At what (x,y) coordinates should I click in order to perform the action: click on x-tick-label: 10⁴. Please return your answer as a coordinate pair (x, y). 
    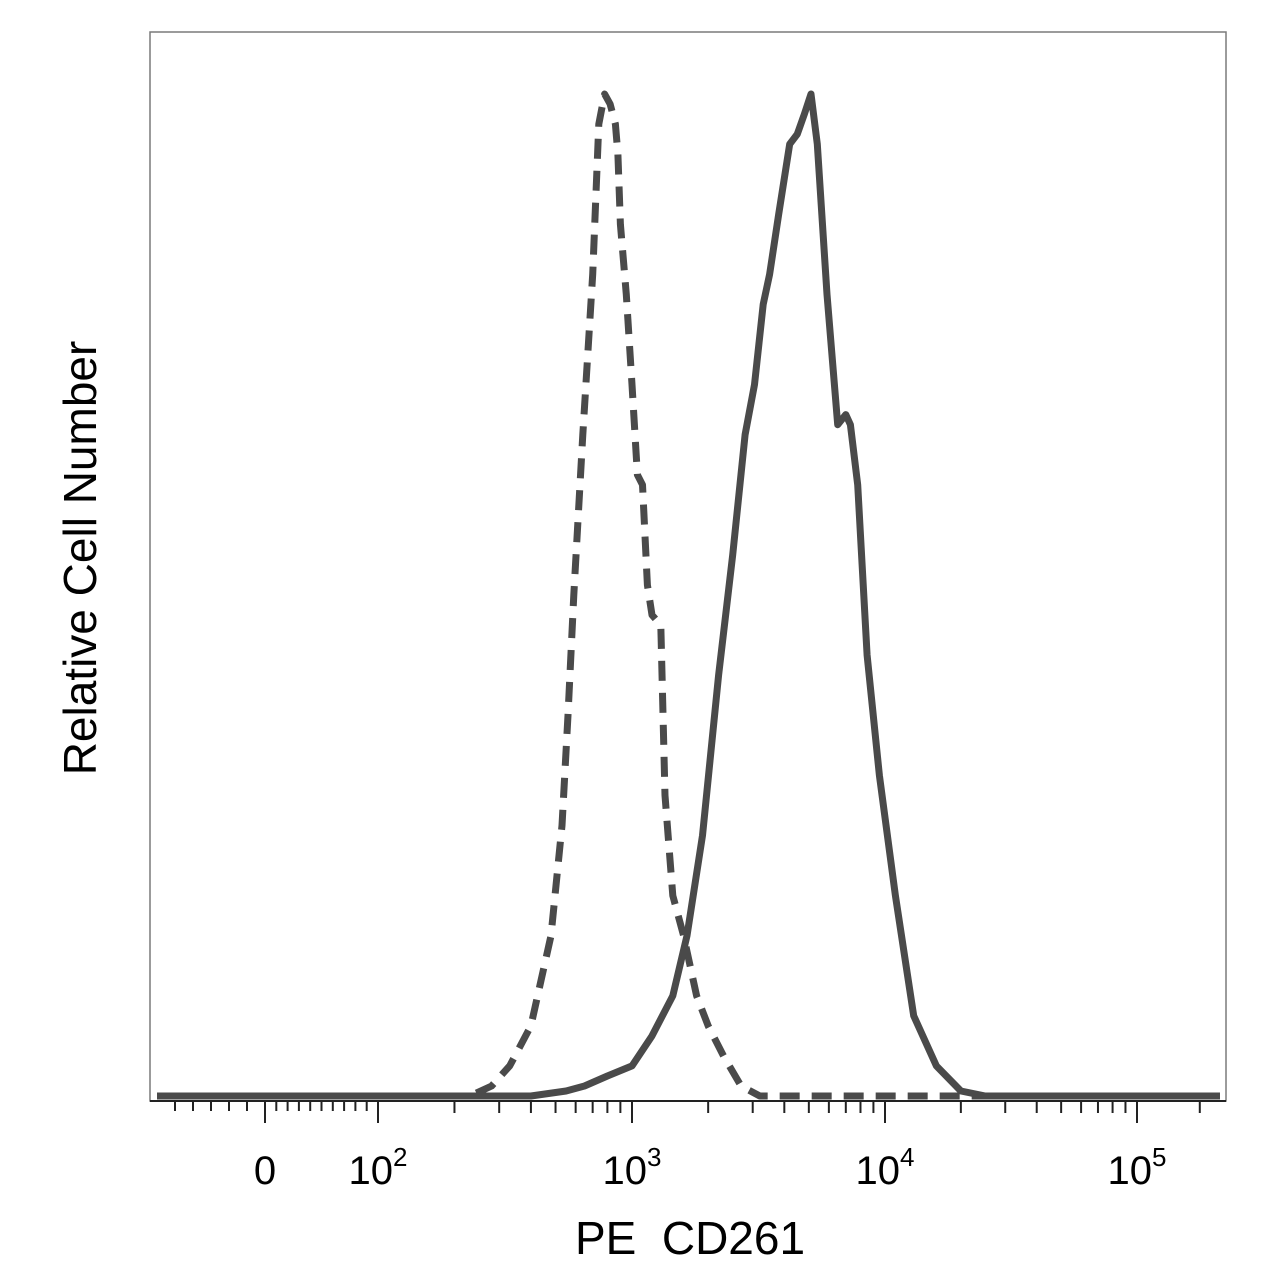
    Looking at the image, I should click on (885, 1167).